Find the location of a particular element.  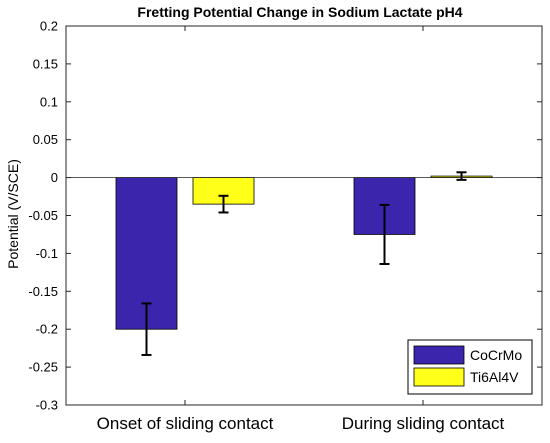

legend-label-ti6al4v: Ti6Al4V is located at coordinates (494, 377).